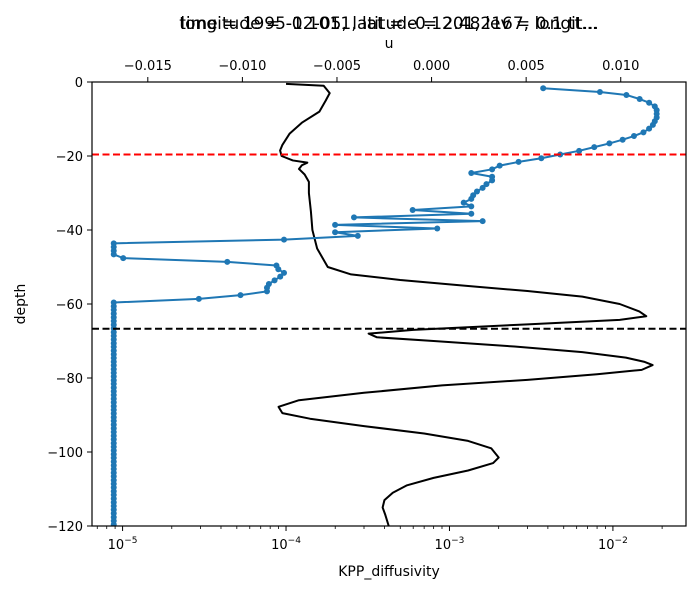  What do you see at coordinates (526, 66) in the screenshot?
I see `x-top-tick-label-4: 0.005` at bounding box center [526, 66].